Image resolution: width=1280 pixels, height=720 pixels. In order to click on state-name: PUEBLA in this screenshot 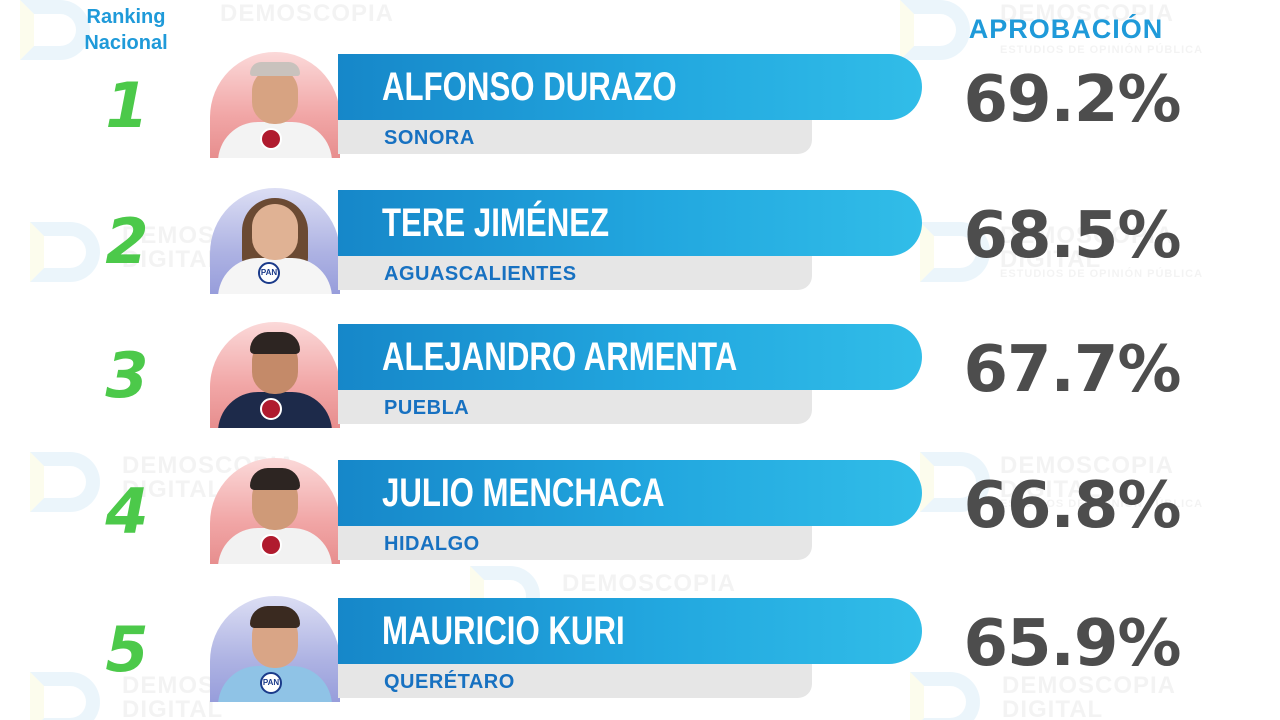, I will do `click(427, 408)`.